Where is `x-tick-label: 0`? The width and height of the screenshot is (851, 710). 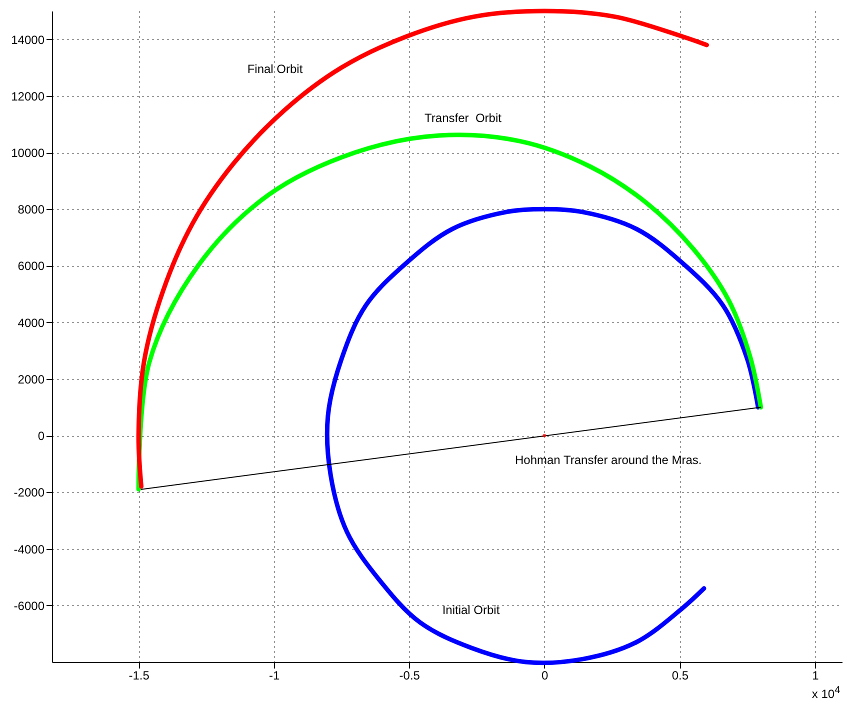
x-tick-label: 0 is located at coordinates (545, 675).